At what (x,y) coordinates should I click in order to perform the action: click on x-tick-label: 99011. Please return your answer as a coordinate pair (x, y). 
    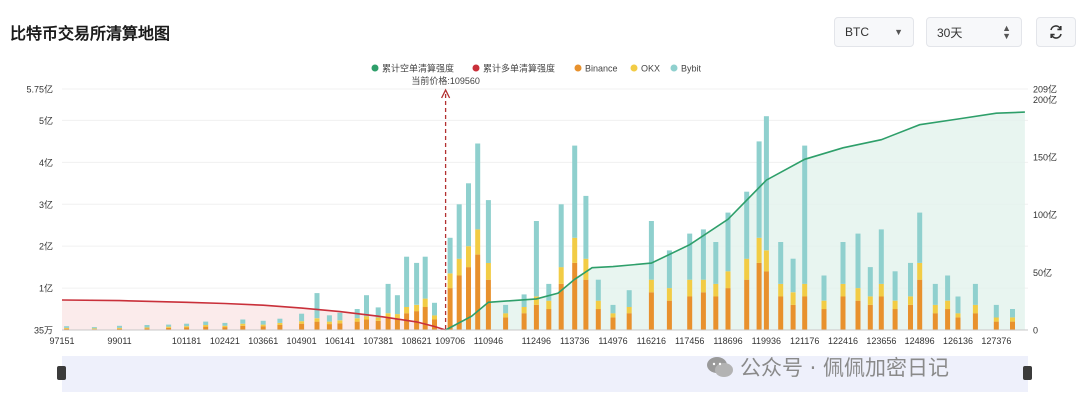
    Looking at the image, I should click on (119, 341).